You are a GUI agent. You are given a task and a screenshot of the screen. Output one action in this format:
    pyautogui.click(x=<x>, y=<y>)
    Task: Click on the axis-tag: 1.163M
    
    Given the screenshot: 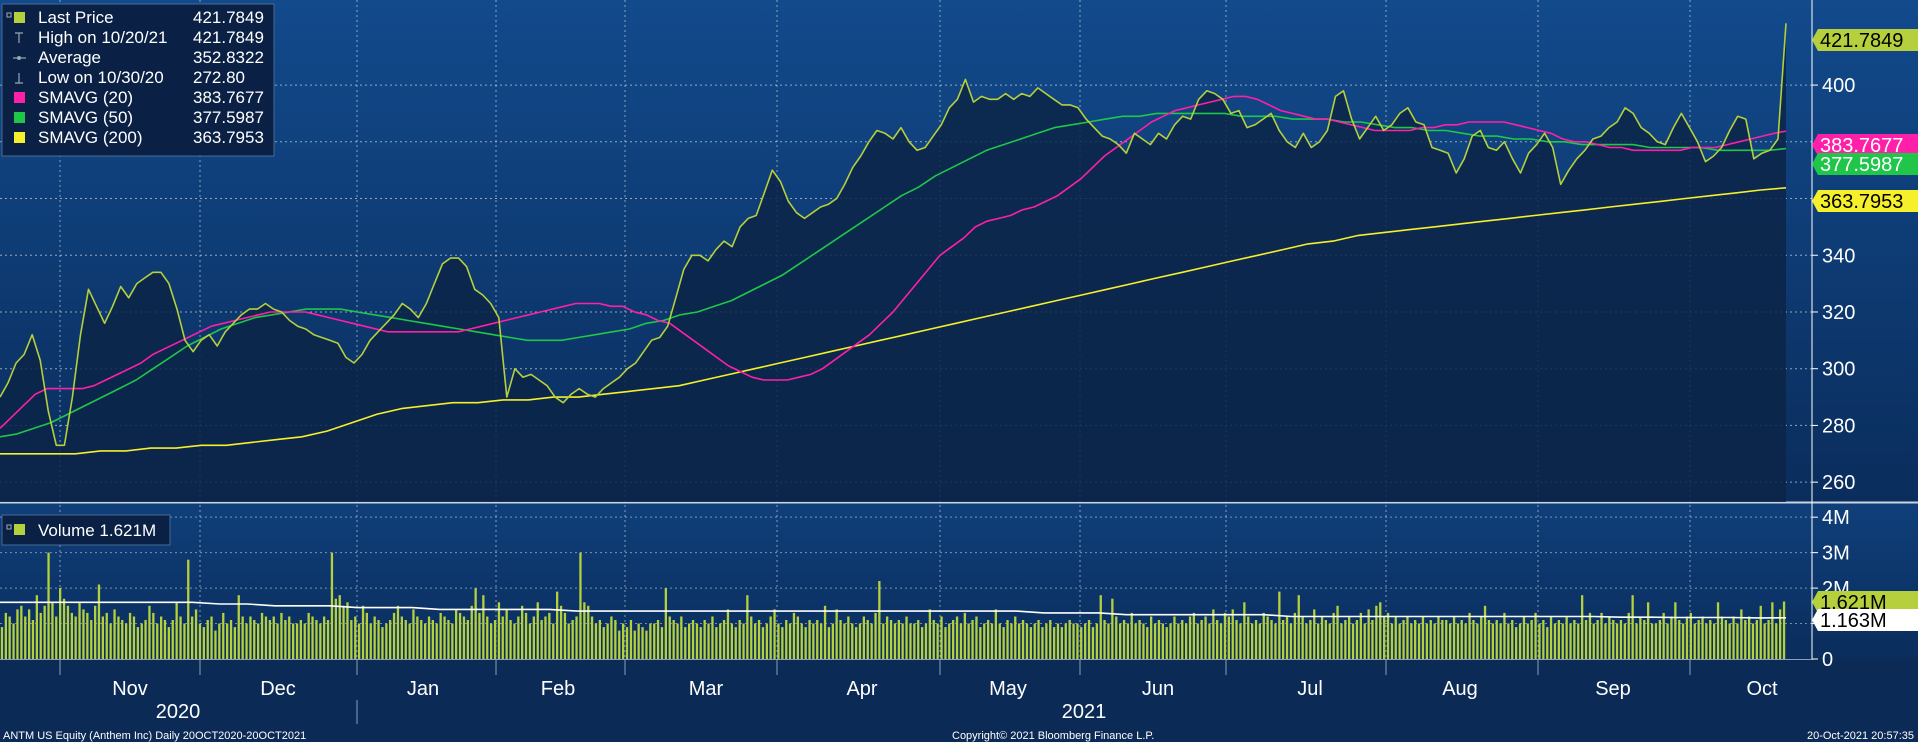 What is the action you would take?
    pyautogui.click(x=1865, y=620)
    